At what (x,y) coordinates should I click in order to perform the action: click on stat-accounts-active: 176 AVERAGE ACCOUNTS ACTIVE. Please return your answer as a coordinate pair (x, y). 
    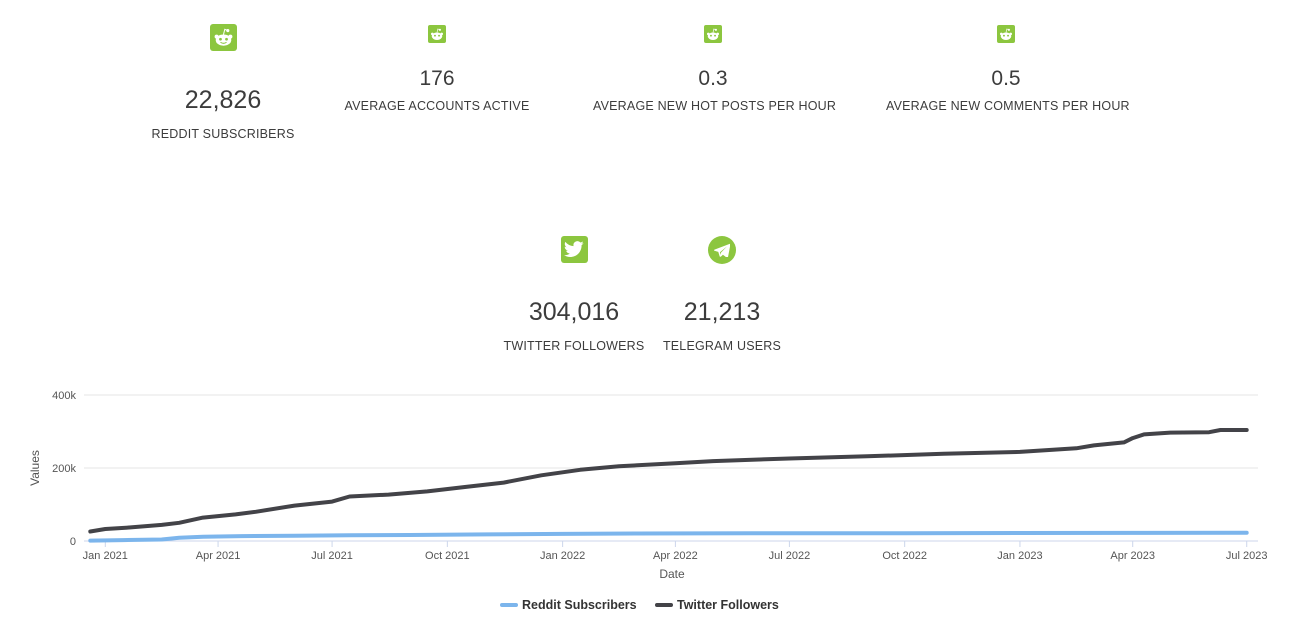
    Looking at the image, I should click on (437, 69).